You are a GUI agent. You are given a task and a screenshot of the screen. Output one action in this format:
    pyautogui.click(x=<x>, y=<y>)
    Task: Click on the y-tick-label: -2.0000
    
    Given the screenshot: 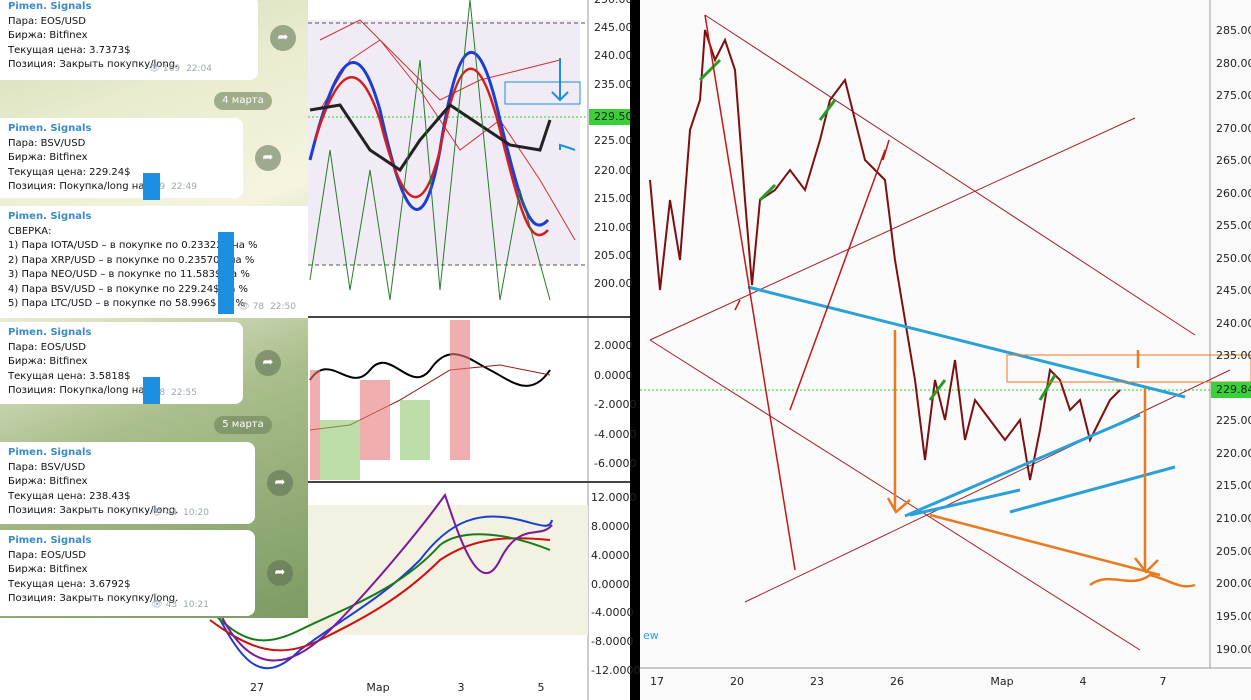 What is the action you would take?
    pyautogui.click(x=615, y=404)
    